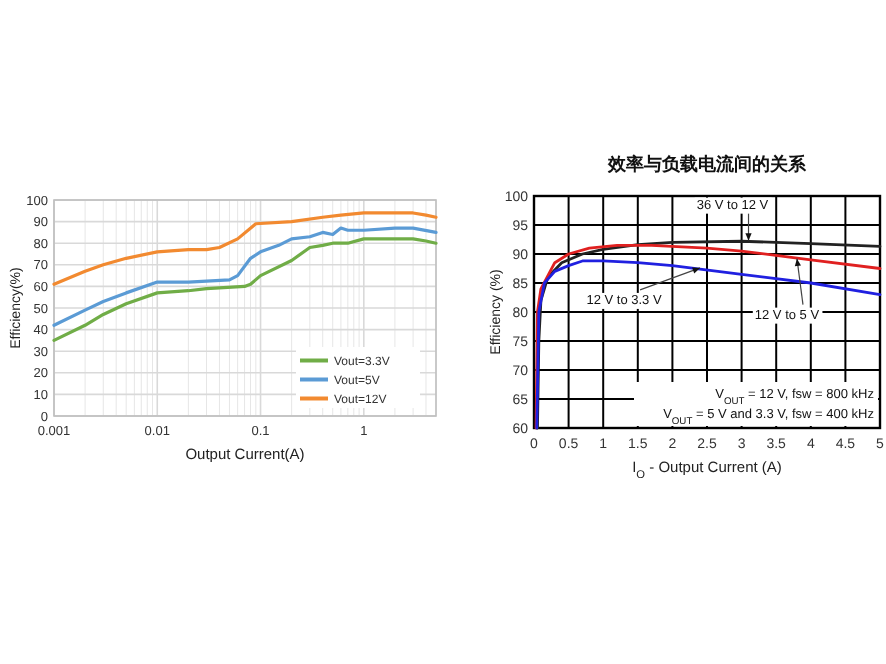 The width and height of the screenshot is (886, 664). What do you see at coordinates (707, 164) in the screenshot?
I see `chart-title: 效率与负载电流间的关系` at bounding box center [707, 164].